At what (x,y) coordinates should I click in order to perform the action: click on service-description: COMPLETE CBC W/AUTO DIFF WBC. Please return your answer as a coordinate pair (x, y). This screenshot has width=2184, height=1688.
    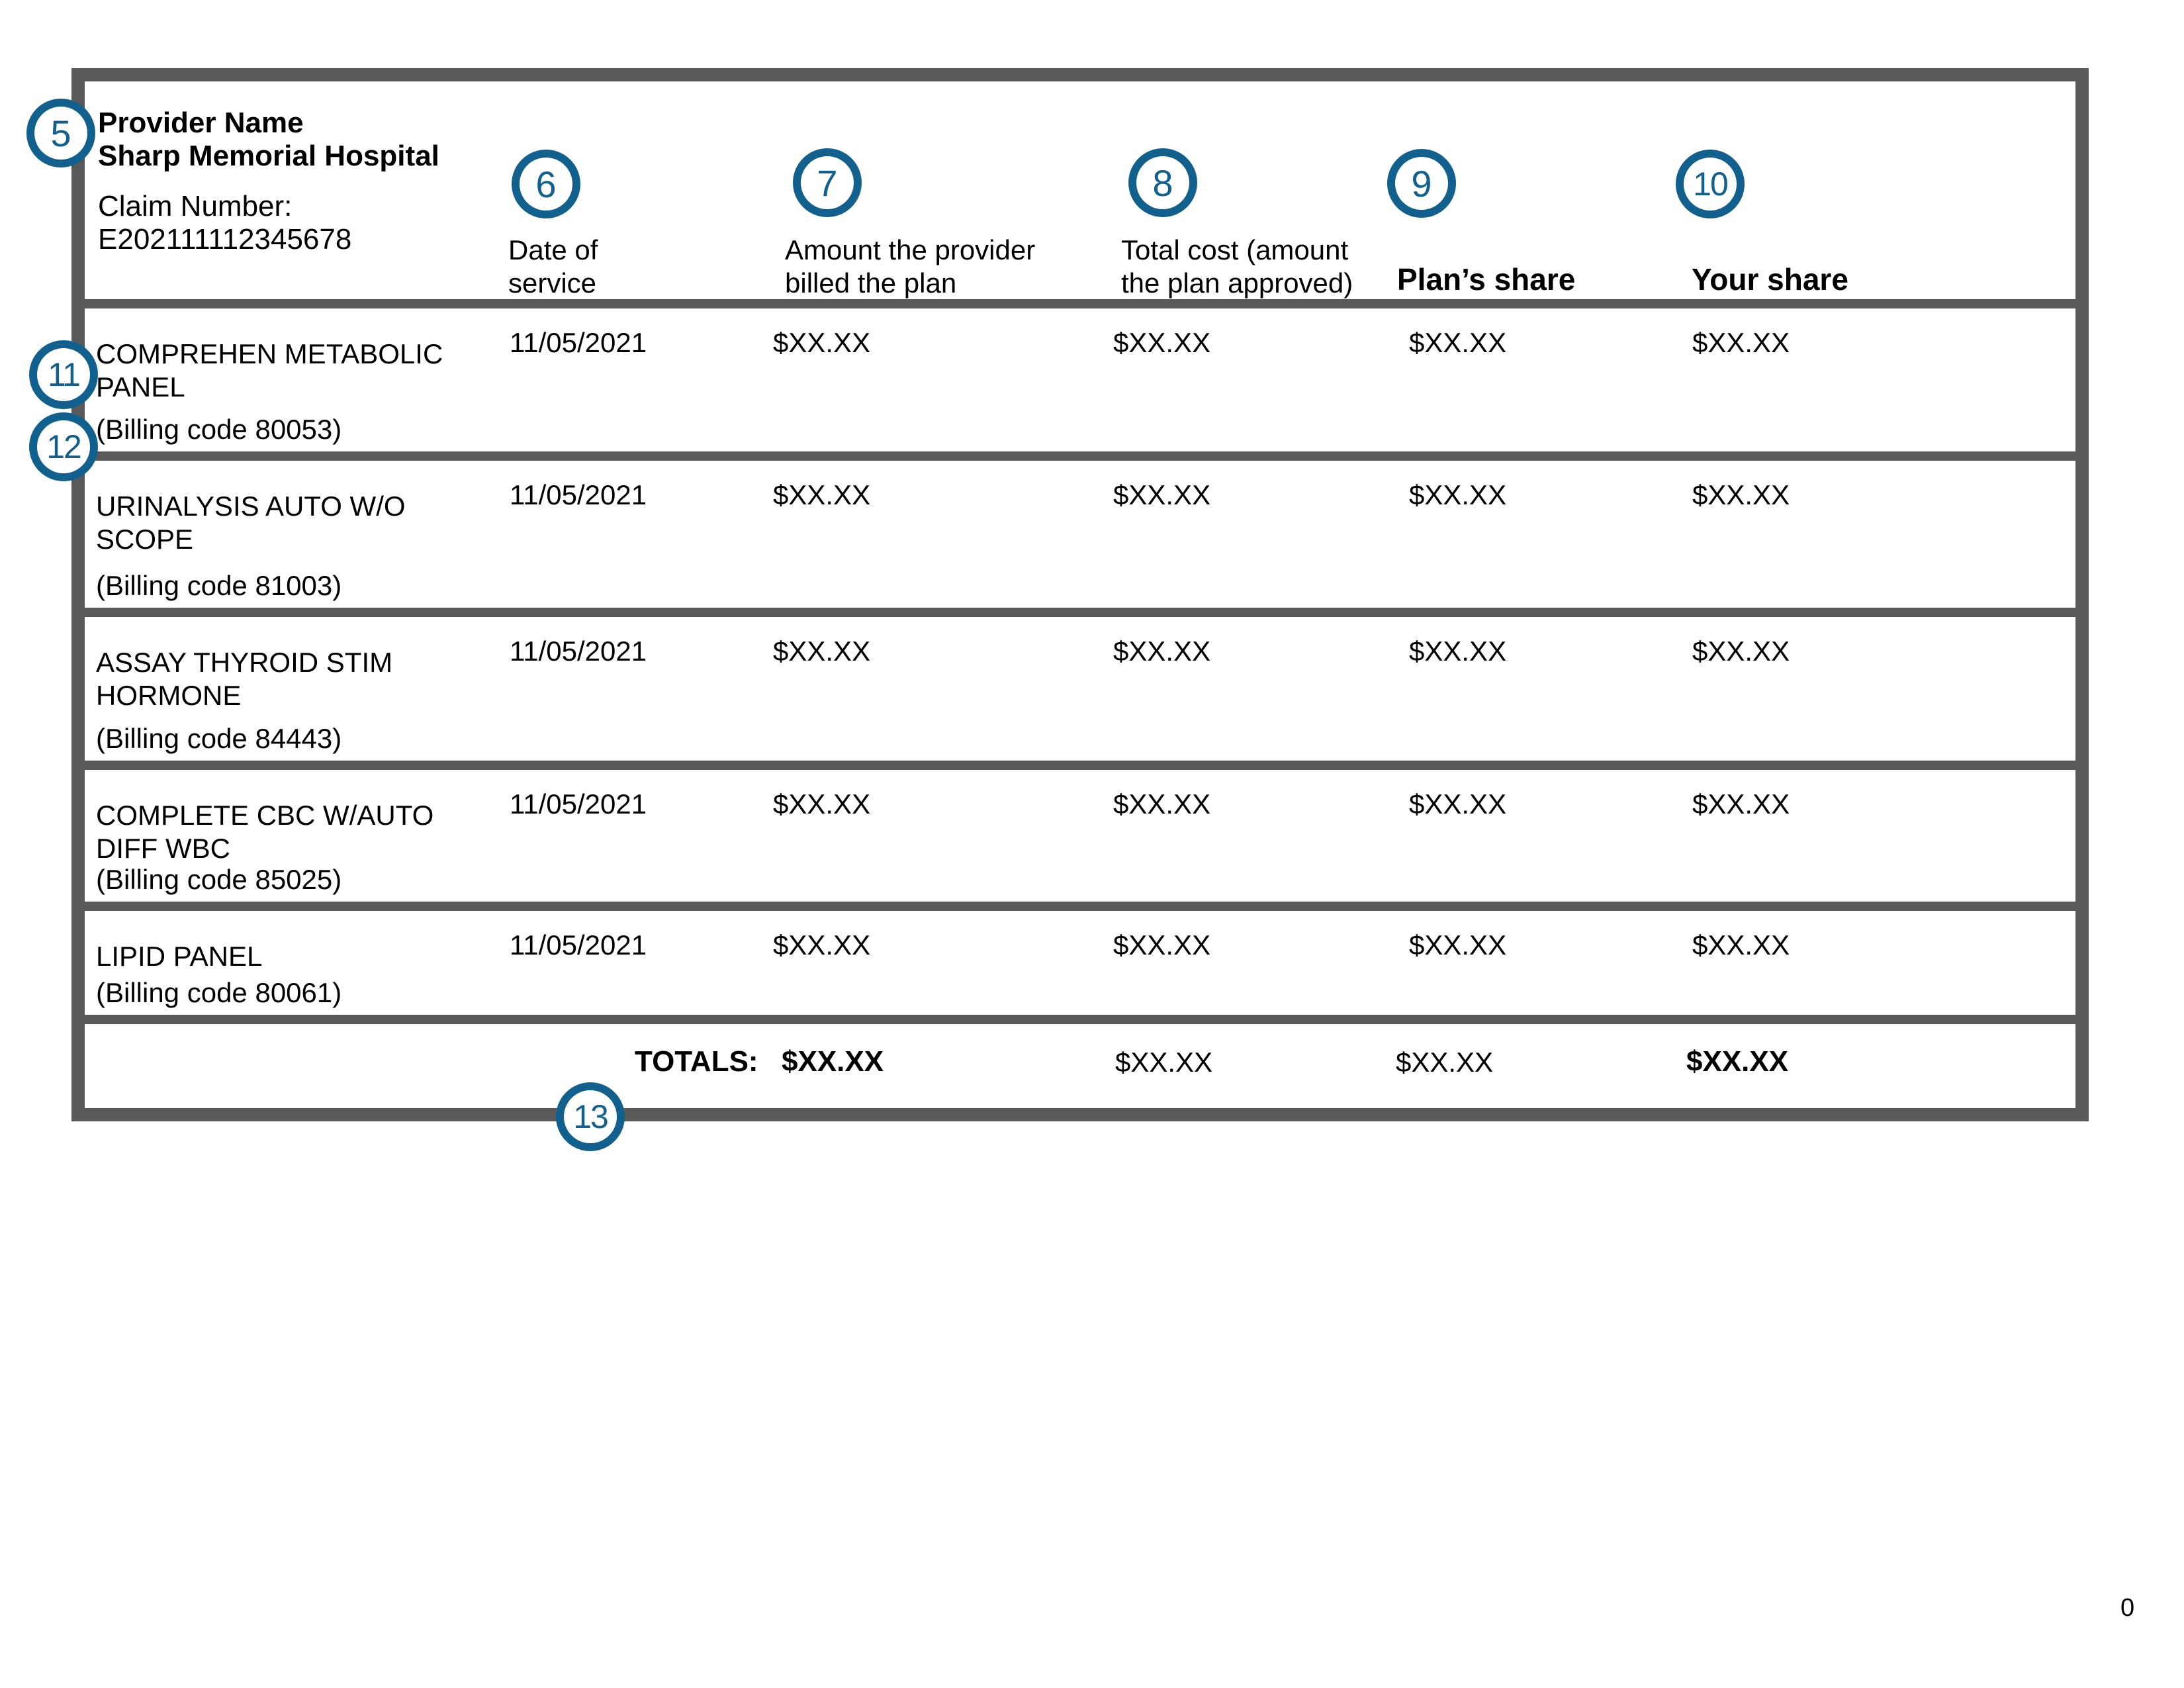
    Looking at the image, I should click on (265, 832).